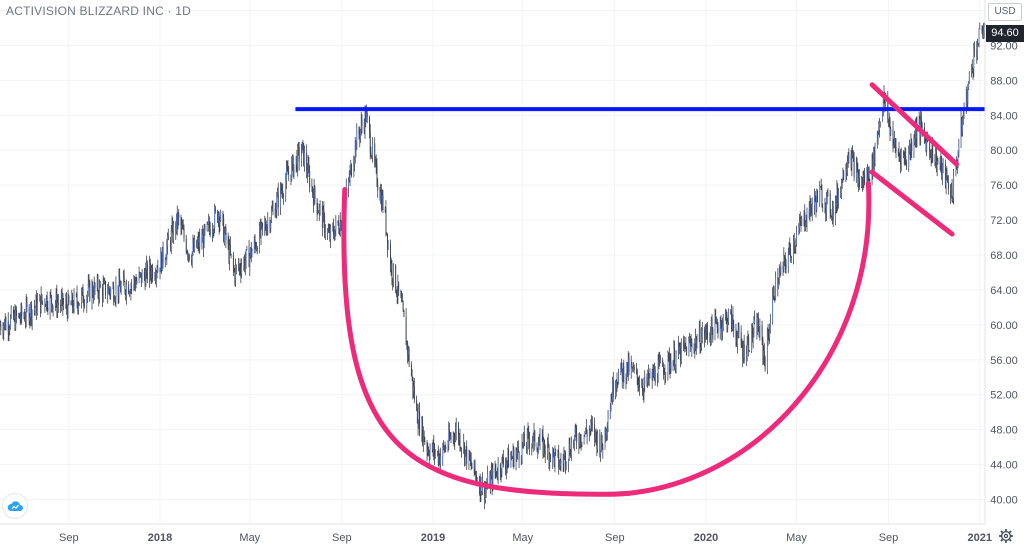 The width and height of the screenshot is (1024, 547). I want to click on flag-lower-line, so click(912, 203).